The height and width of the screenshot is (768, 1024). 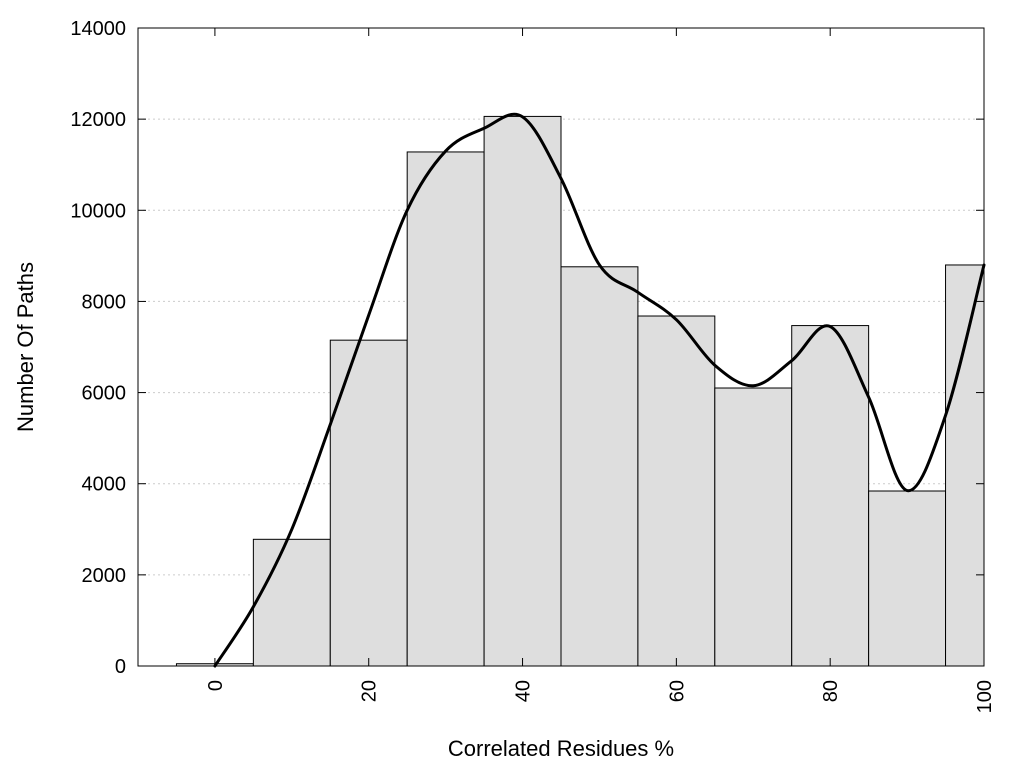 What do you see at coordinates (120, 667) in the screenshot?
I see `y-tick-label: 0` at bounding box center [120, 667].